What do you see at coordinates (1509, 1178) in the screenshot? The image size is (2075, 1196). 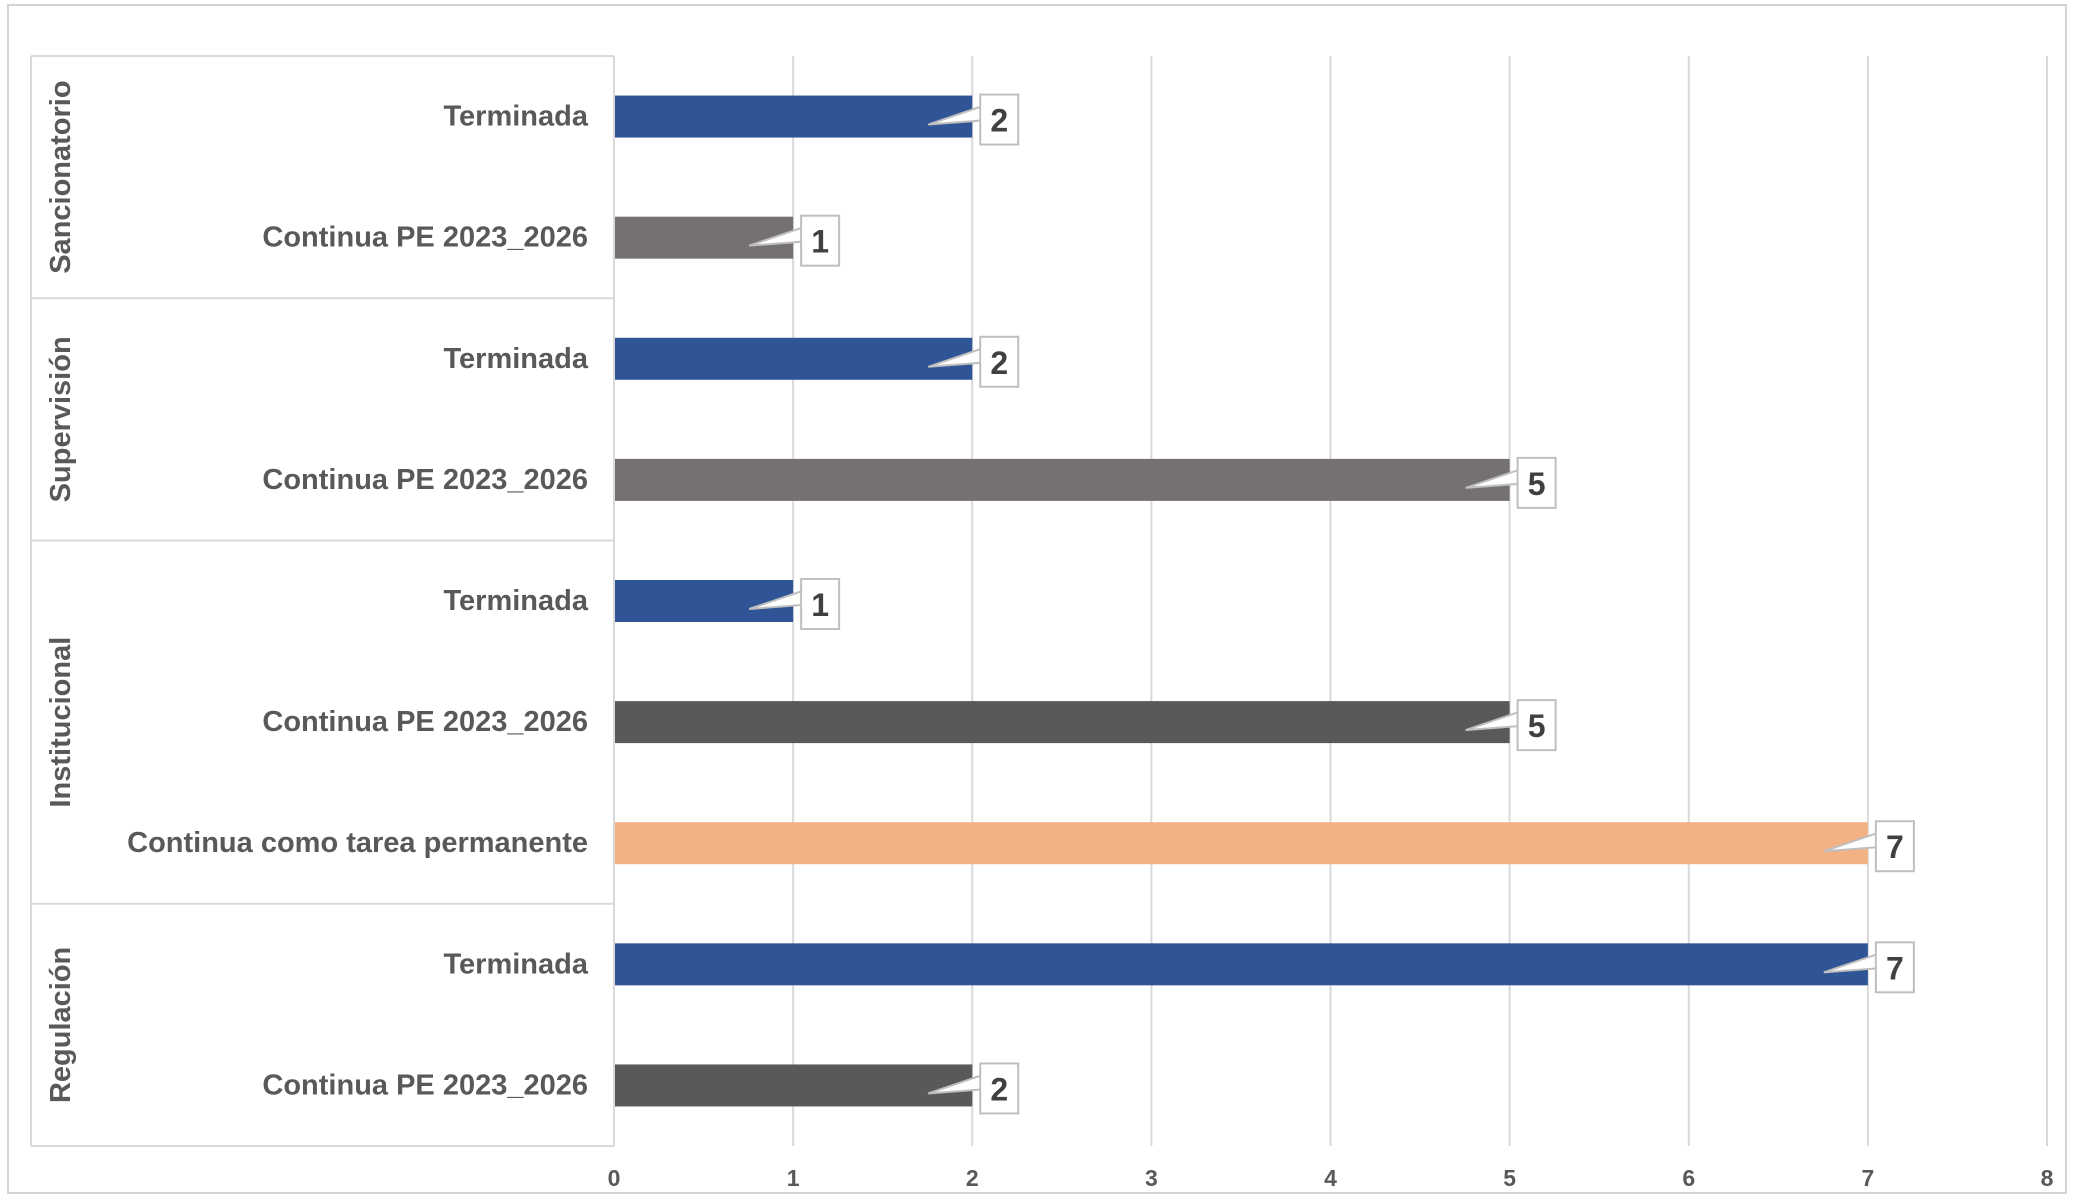 I see `x-tick-label: 5` at bounding box center [1509, 1178].